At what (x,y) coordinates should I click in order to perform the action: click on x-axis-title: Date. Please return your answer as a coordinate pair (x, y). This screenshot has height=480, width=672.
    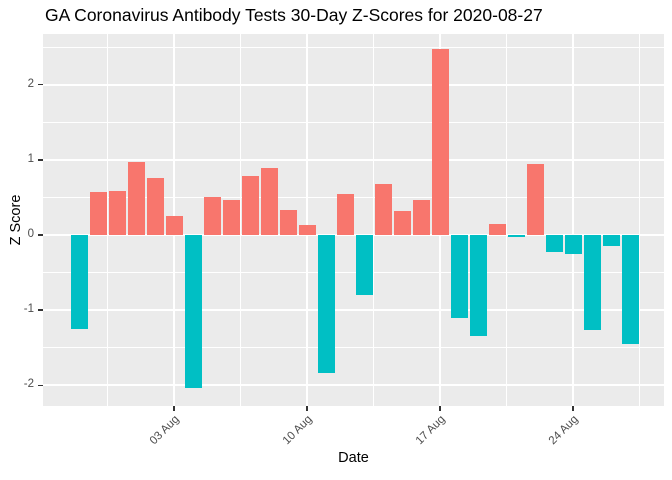
    Looking at the image, I should click on (353, 458).